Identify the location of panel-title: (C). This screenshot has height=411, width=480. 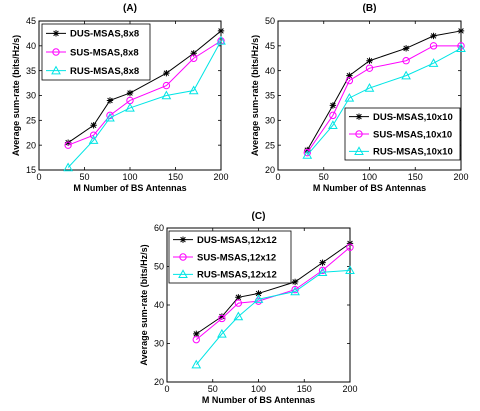
(259, 216).